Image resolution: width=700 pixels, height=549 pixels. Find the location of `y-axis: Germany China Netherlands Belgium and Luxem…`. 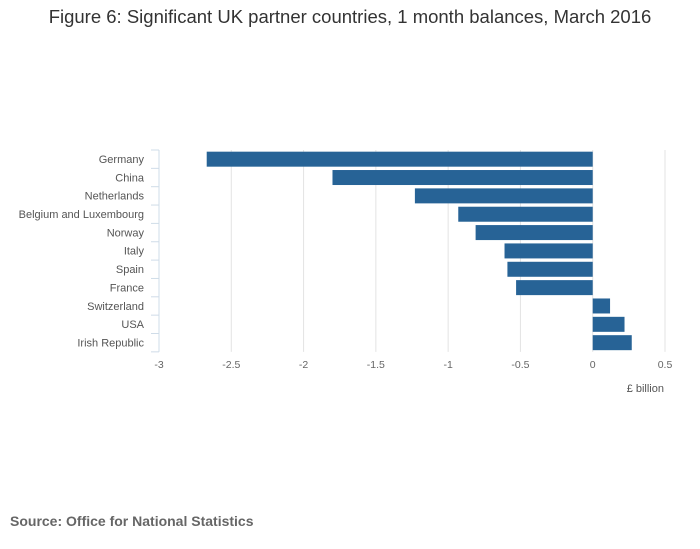

y-axis: Germany China Netherlands Belgium and Luxem… is located at coordinates (89, 251).